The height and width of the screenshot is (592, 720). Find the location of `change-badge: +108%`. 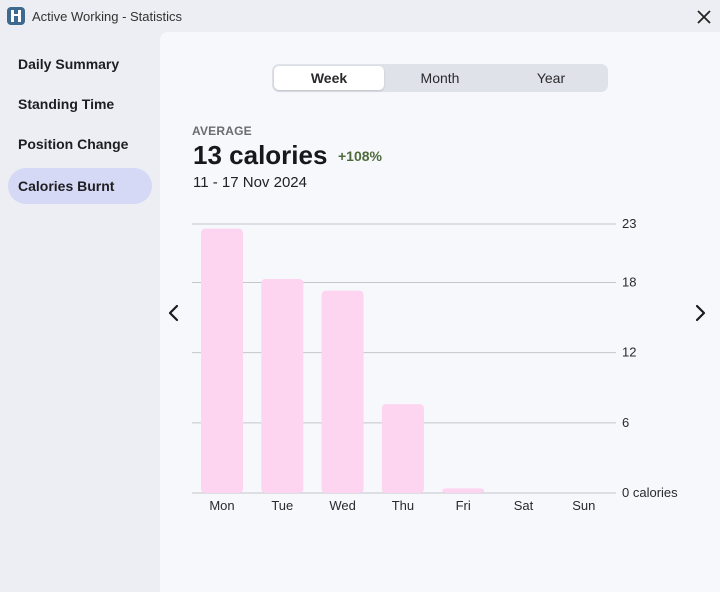

change-badge: +108% is located at coordinates (360, 156).